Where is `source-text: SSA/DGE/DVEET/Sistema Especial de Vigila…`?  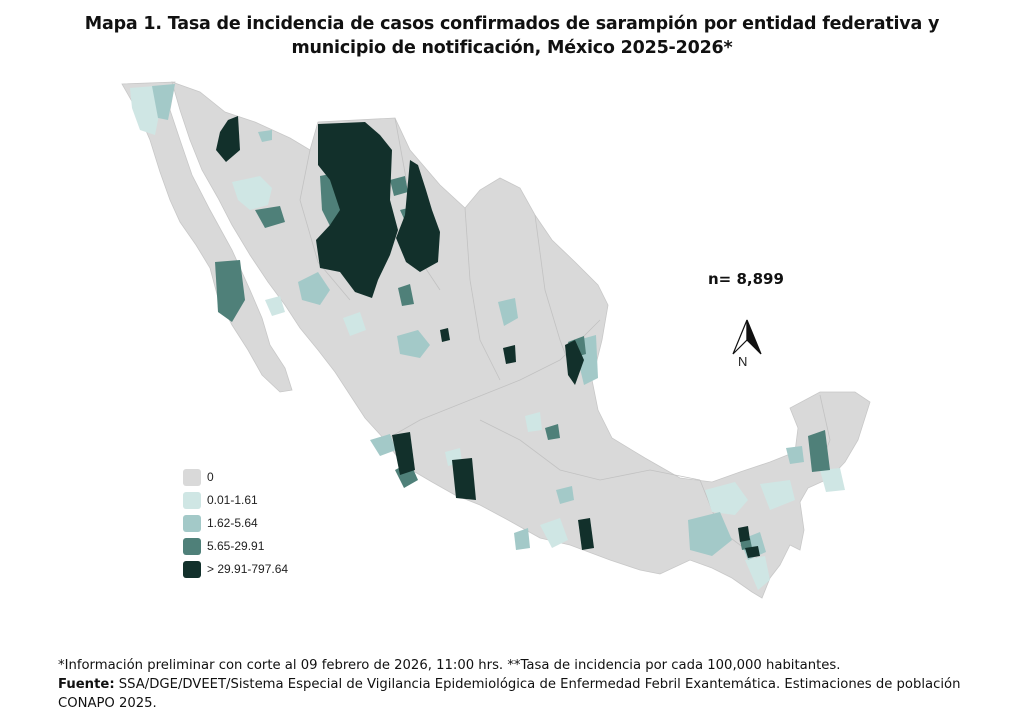
source-text: SSA/DGE/DVEET/Sistema Especial de Vigila… is located at coordinates (509, 694).